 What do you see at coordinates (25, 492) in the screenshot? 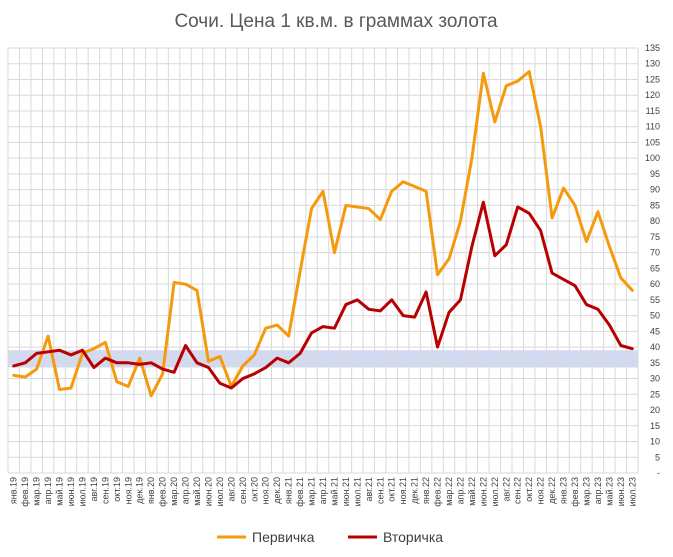
I see `x-tick-label: фев.19` at bounding box center [25, 492].